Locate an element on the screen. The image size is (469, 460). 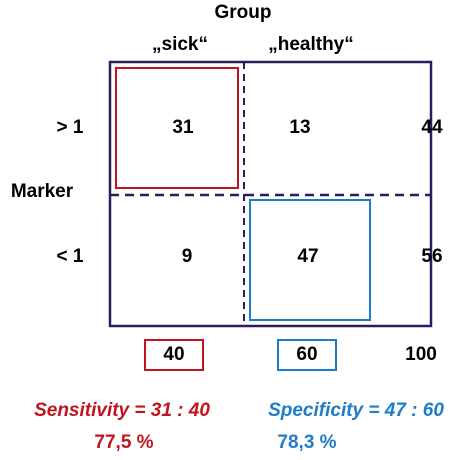
row-total: 56 is located at coordinates (431, 256).